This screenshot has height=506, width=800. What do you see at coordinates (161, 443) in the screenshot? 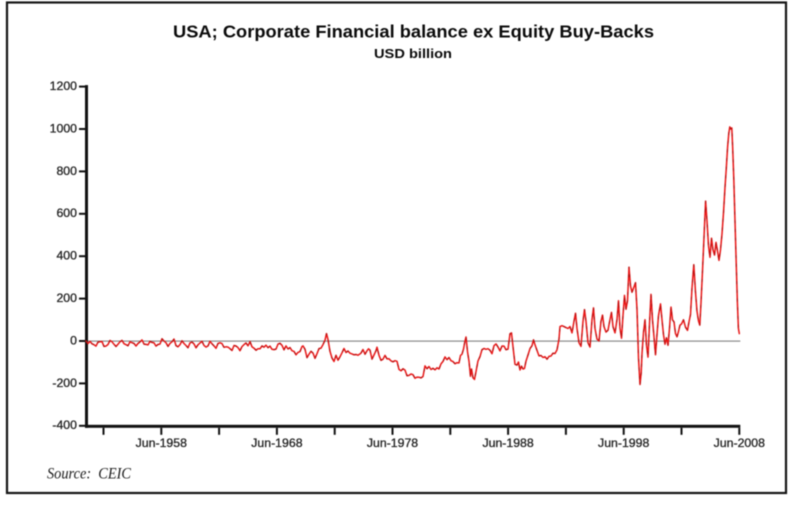
I see `svg-text: Jun-1958` at bounding box center [161, 443].